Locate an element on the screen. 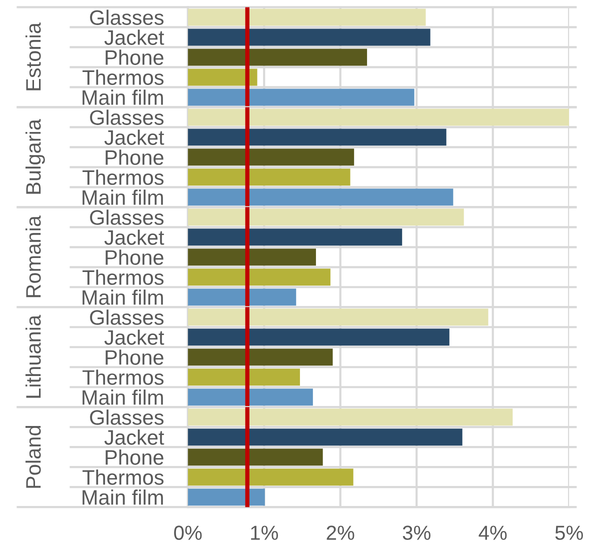 The image size is (608, 556). y-axis-title: Romania is located at coordinates (33, 256).